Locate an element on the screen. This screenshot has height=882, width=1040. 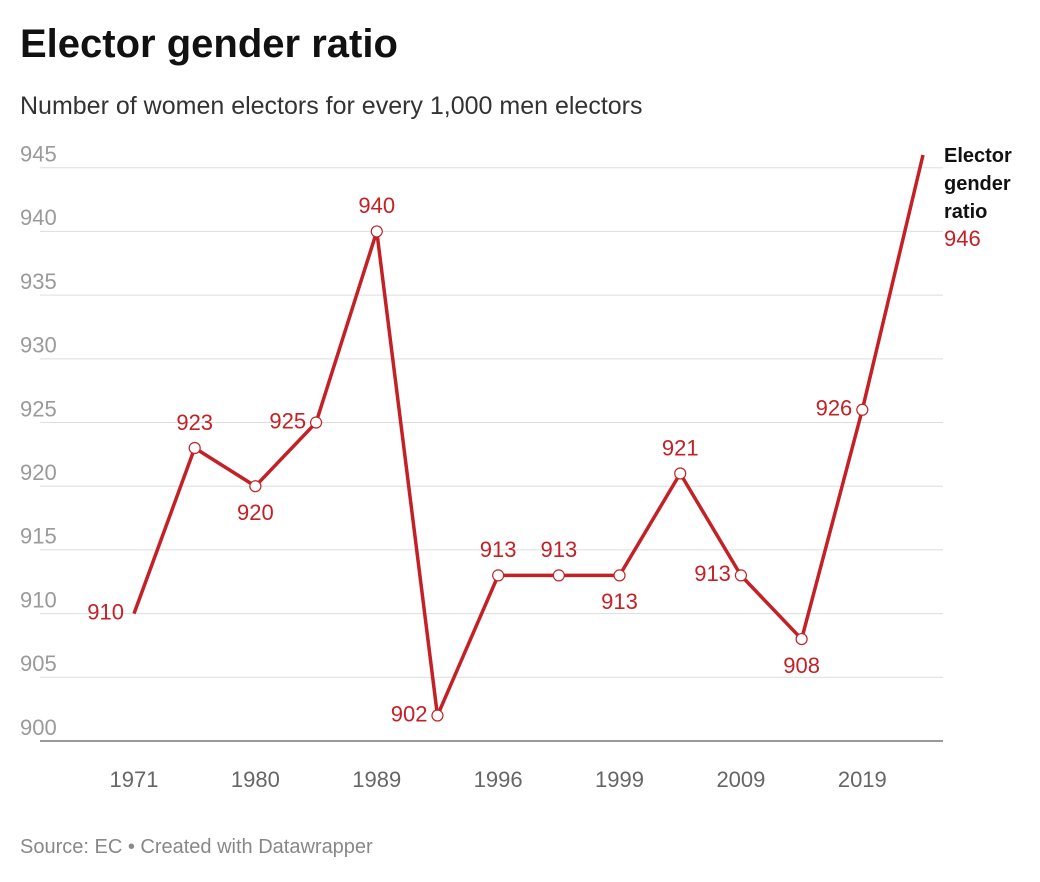
data-label: 946 is located at coordinates (962, 238).